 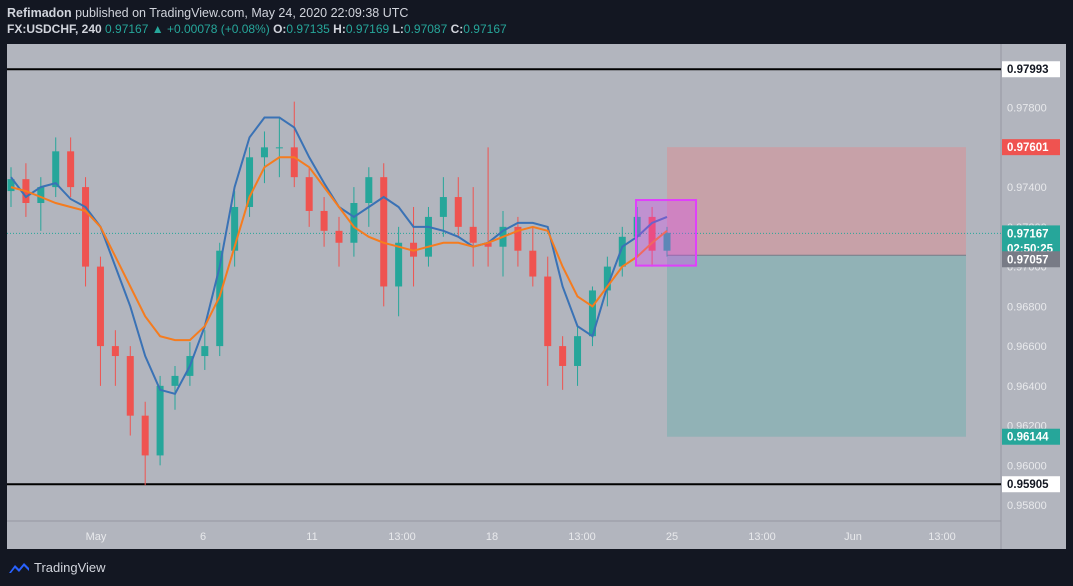 What do you see at coordinates (504, 535) in the screenshot?
I see `time-axis-background` at bounding box center [504, 535].